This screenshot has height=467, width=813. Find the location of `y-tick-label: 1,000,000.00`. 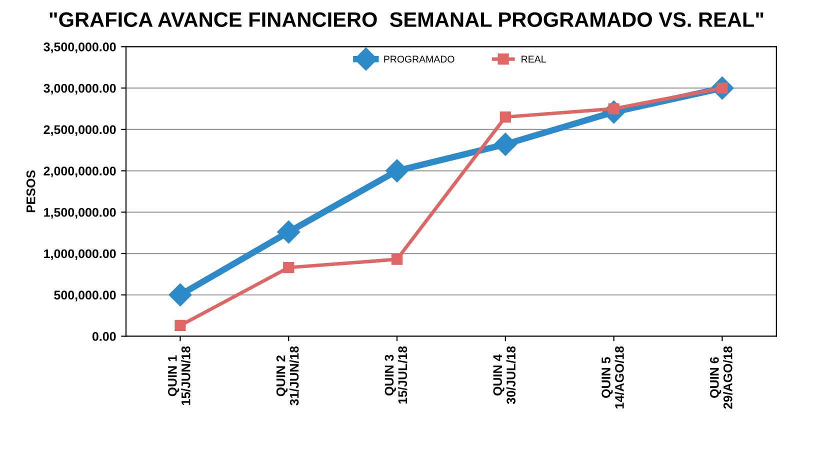

y-tick-label: 1,000,000.00 is located at coordinates (80, 254).